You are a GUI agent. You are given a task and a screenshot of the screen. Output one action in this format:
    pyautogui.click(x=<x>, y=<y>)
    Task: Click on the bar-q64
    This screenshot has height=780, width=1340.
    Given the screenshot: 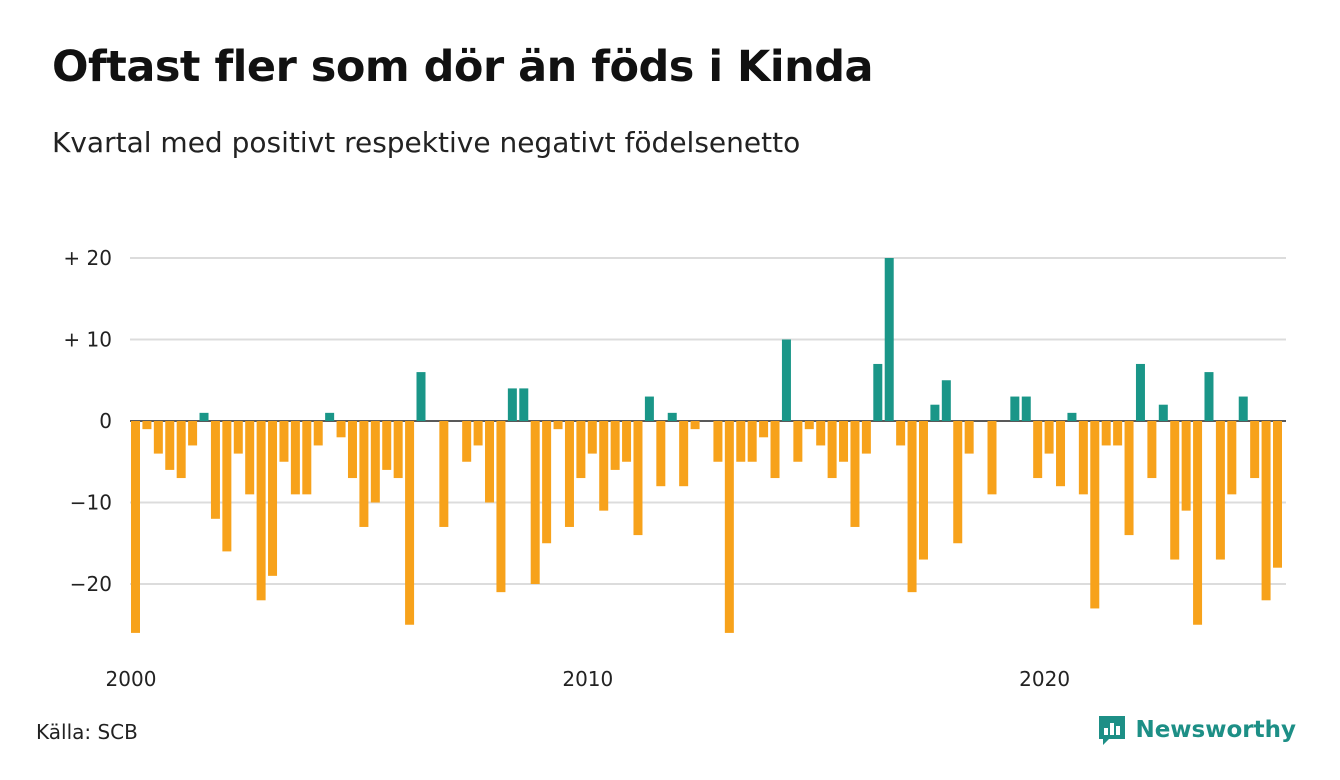 What is the action you would take?
    pyautogui.click(x=855, y=474)
    